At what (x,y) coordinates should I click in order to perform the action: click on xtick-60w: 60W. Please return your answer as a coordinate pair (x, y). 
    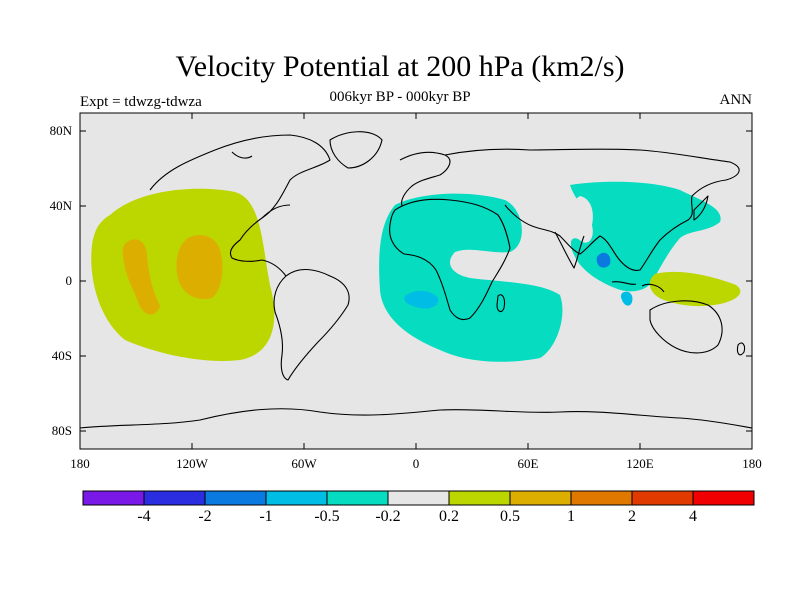
    Looking at the image, I should click on (304, 463).